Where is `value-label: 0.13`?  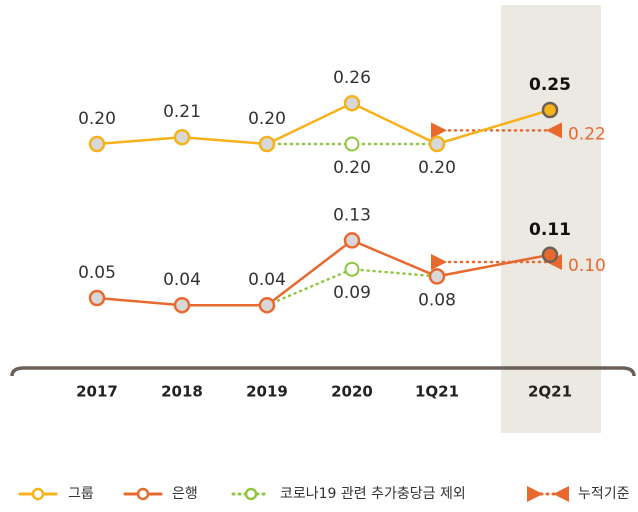
value-label: 0.13 is located at coordinates (352, 215).